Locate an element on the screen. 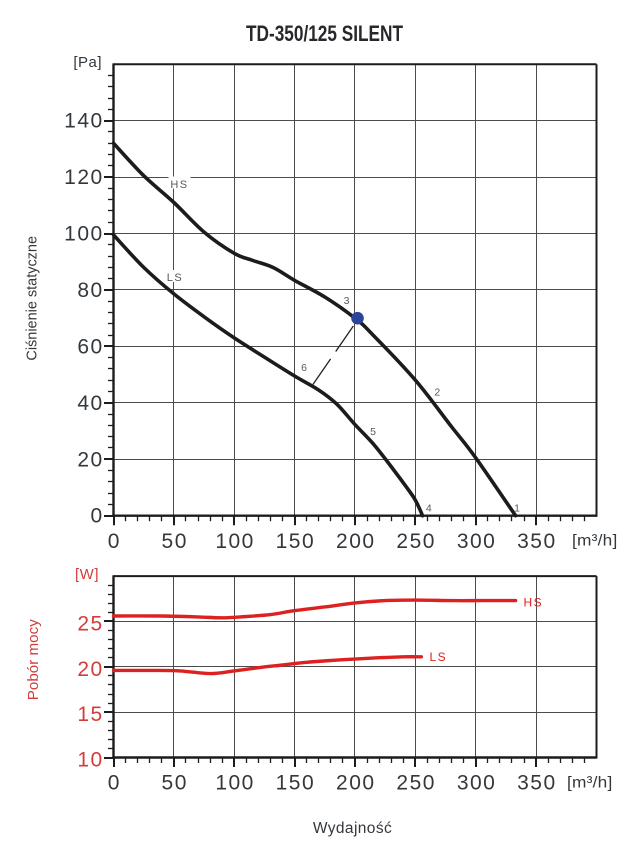 This screenshot has width=643, height=854. svg-text: 2 is located at coordinates (437, 392).